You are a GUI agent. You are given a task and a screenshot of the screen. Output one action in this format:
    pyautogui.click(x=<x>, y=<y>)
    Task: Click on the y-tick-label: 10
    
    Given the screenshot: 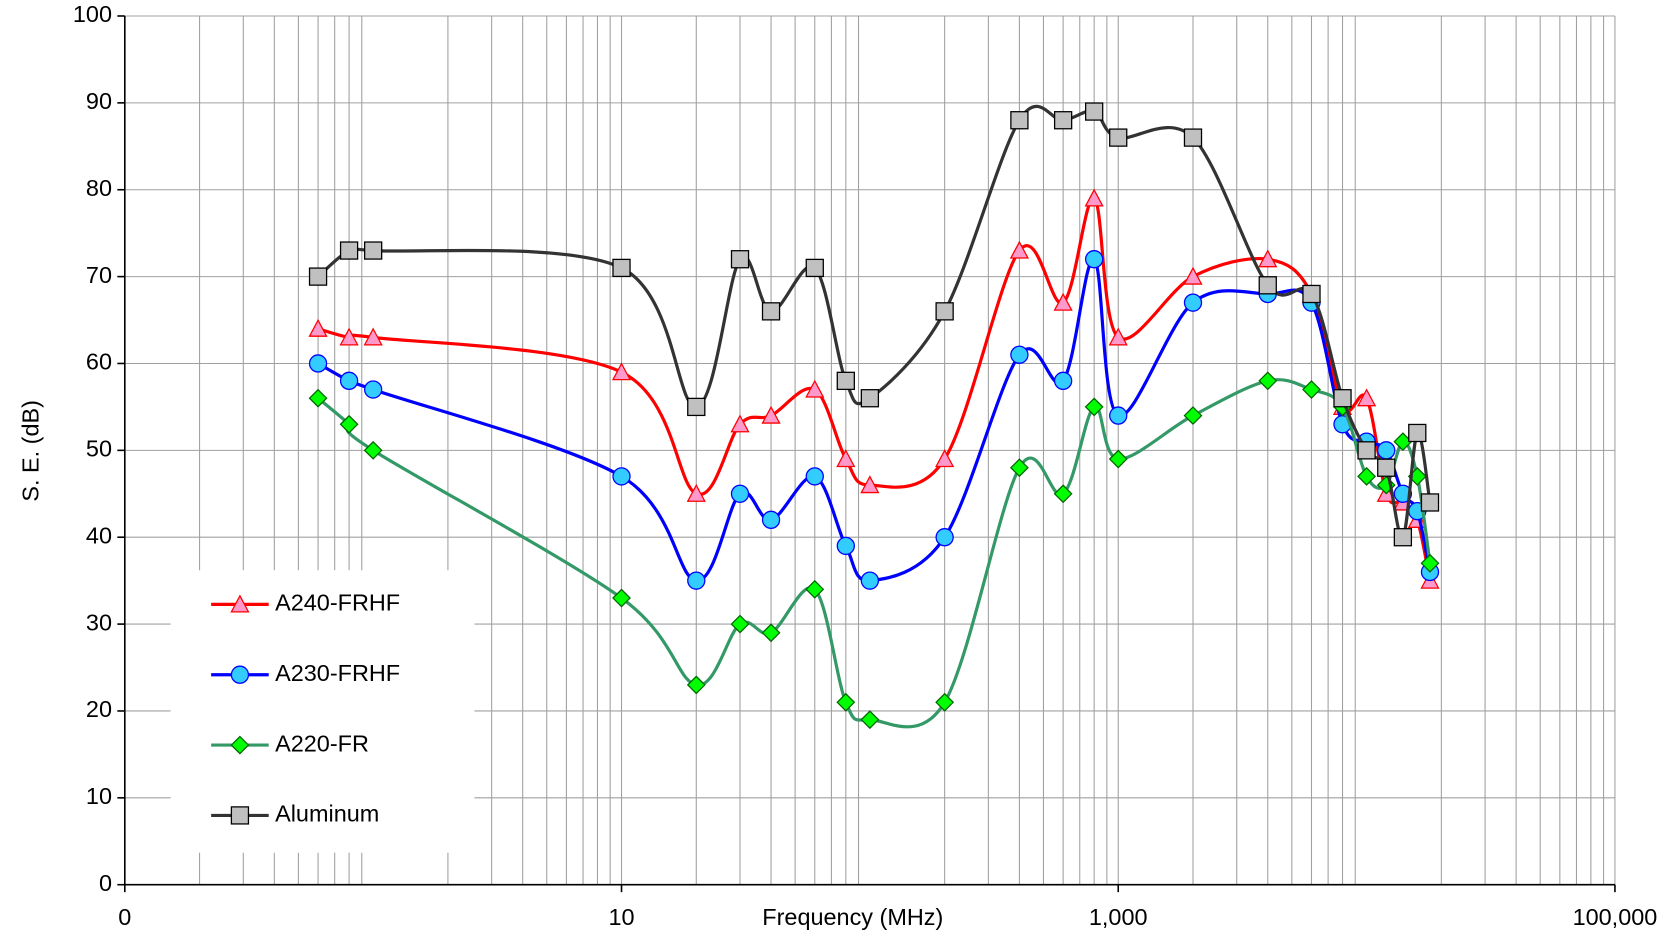 What is the action you would take?
    pyautogui.click(x=99, y=796)
    